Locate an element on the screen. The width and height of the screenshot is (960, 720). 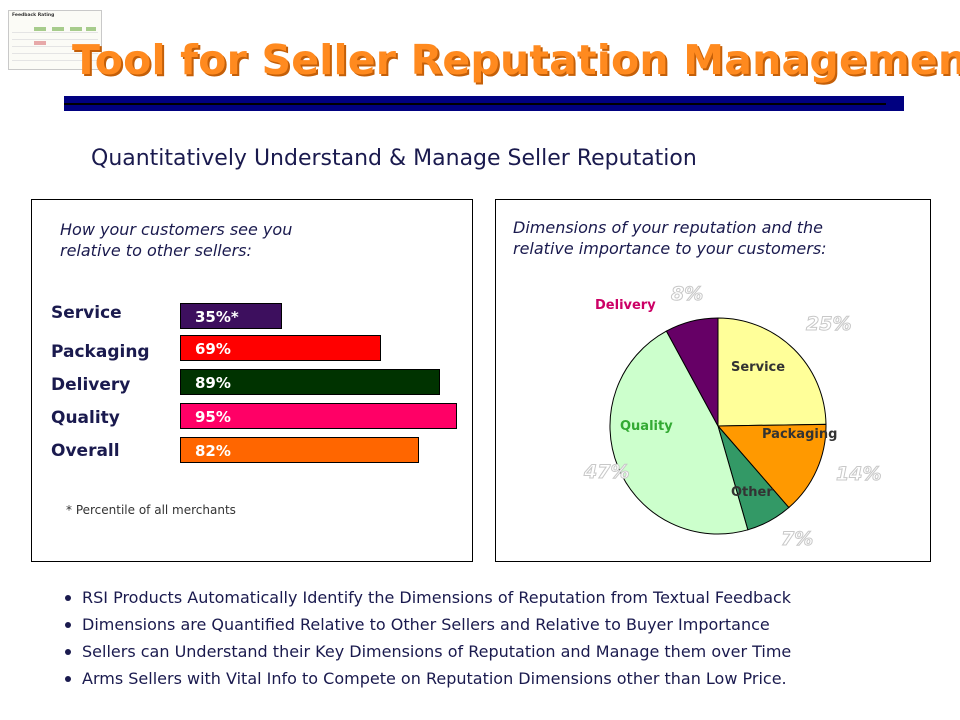
feedback-rating-thumbnail: Feedback Rating is located at coordinates (55, 40).